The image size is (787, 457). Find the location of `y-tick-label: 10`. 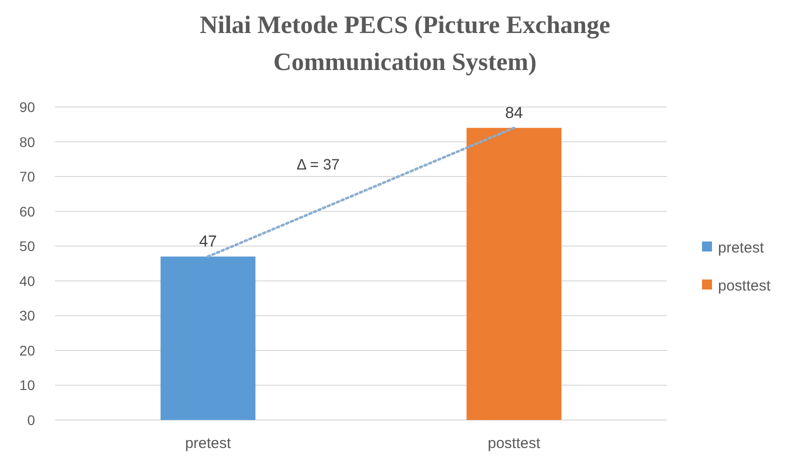

y-tick-label: 10 is located at coordinates (27, 385).